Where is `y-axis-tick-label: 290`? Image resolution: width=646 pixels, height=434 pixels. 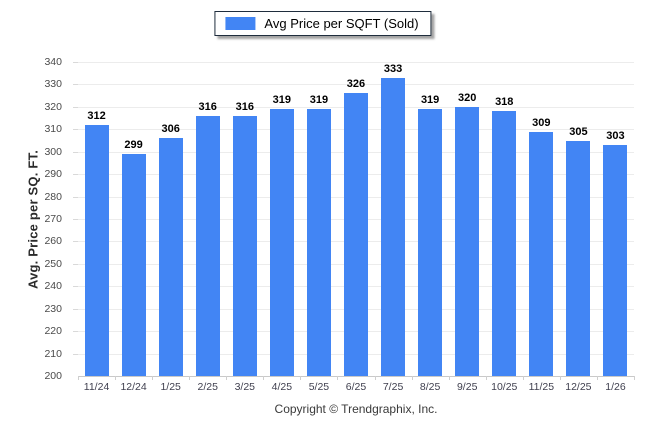 y-axis-tick-label: 290 is located at coordinates (53, 173).